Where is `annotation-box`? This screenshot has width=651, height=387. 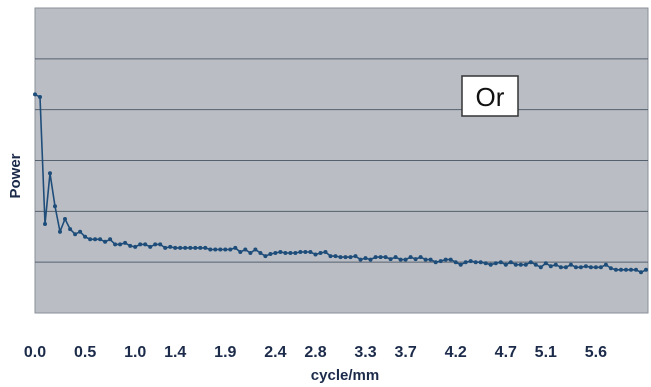
annotation-box is located at coordinates (490, 96).